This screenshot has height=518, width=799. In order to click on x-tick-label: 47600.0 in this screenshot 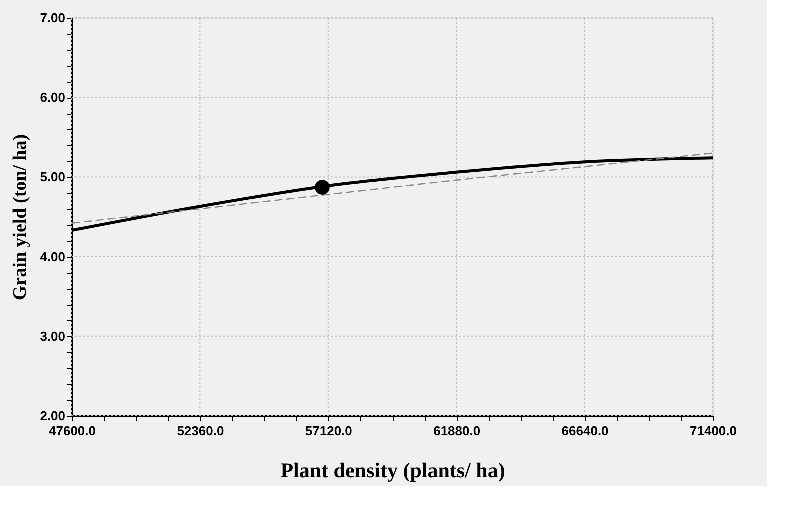, I will do `click(72, 431)`.